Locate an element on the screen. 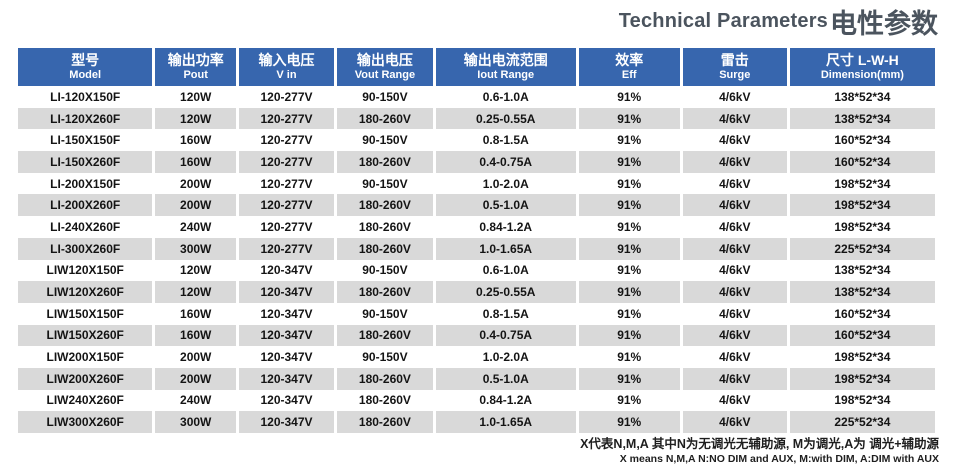  model-cell: LIW200X260F is located at coordinates (85, 378).